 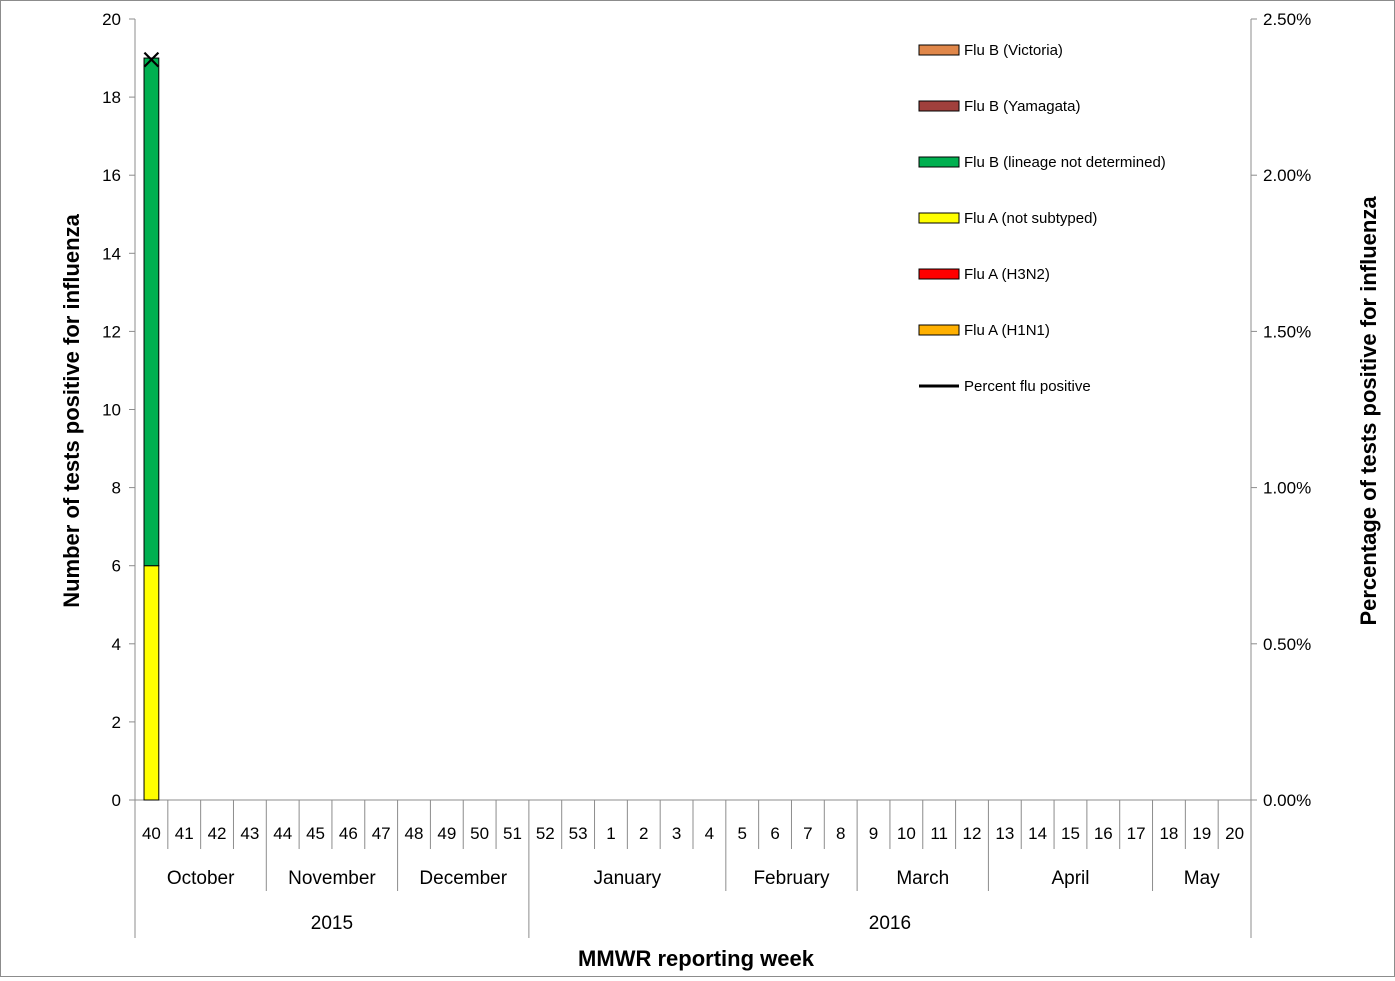 What do you see at coordinates (1013, 50) in the screenshot?
I see `legend-label: Flu B (Victoria)` at bounding box center [1013, 50].